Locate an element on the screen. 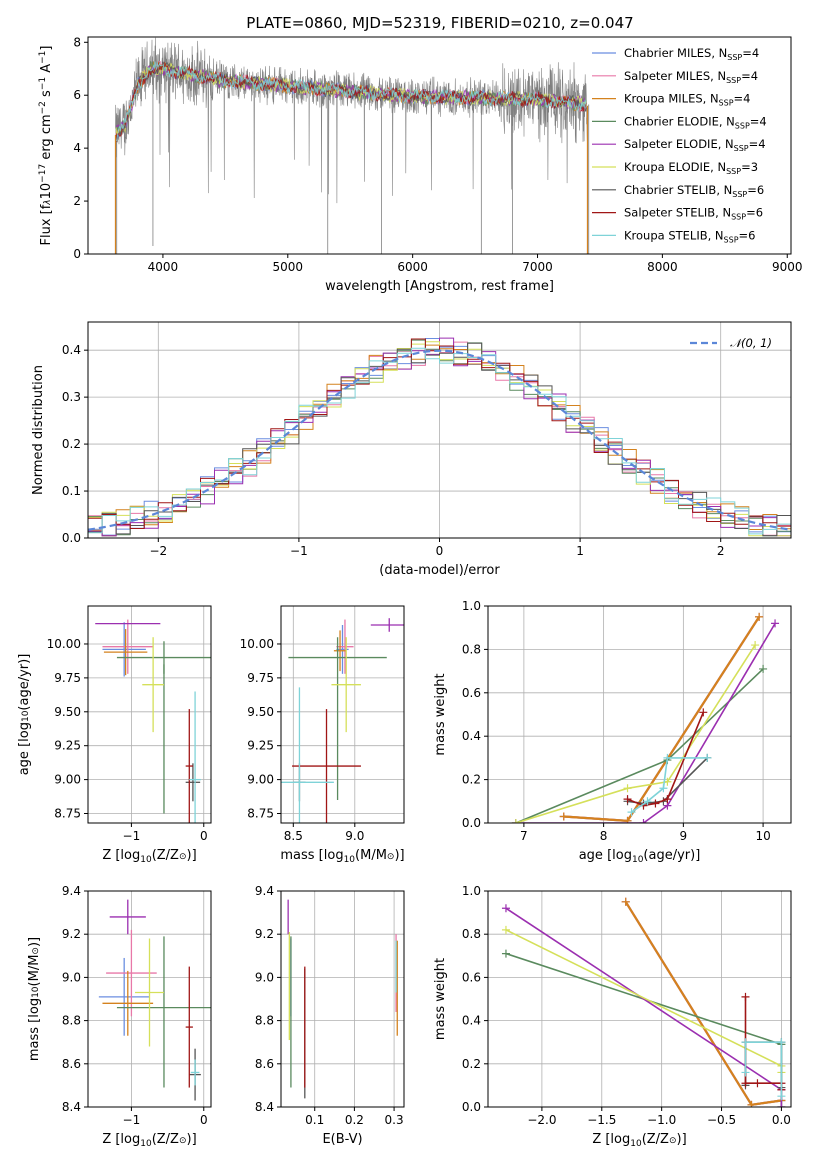 The image size is (819, 1170). y-tick-label: 8.8 is located at coordinates (71, 1021).